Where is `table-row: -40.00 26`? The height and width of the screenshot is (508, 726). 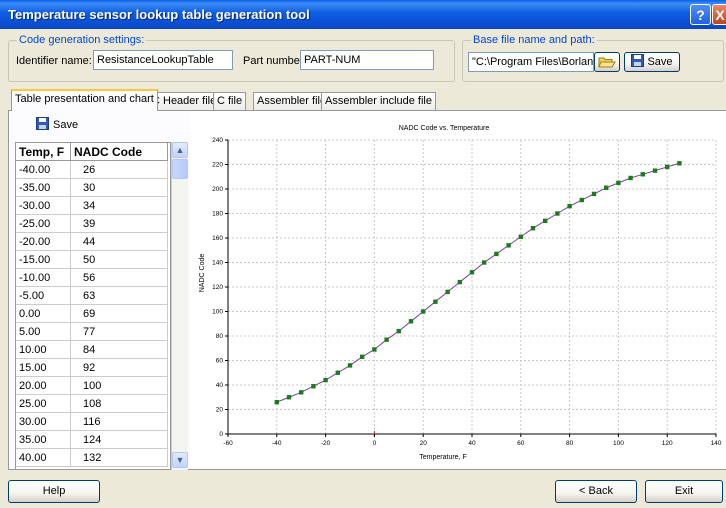
table-row: -40.00 26 is located at coordinates (92, 169).